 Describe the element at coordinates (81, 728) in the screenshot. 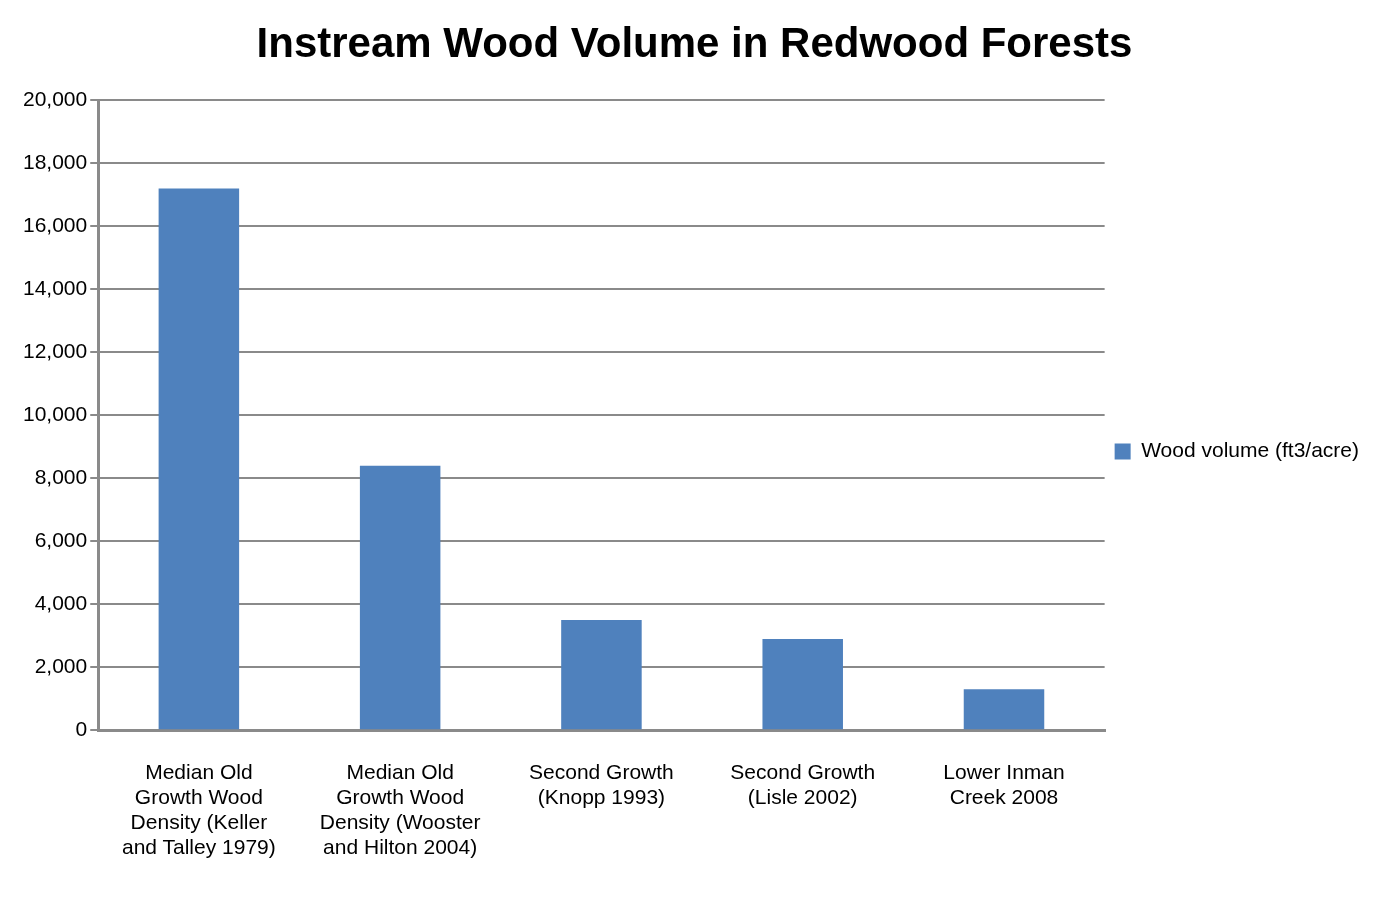

I see `y-tick-label: 0` at that location.